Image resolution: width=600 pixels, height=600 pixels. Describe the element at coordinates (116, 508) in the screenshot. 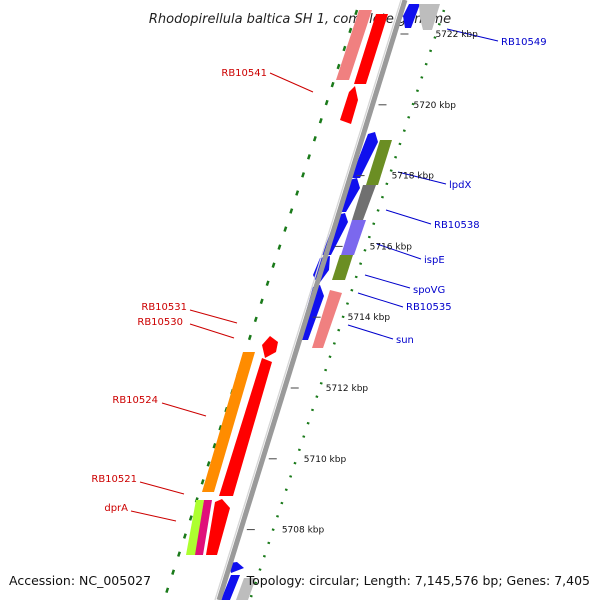

I see `gene-label-dpra: dprA` at that location.